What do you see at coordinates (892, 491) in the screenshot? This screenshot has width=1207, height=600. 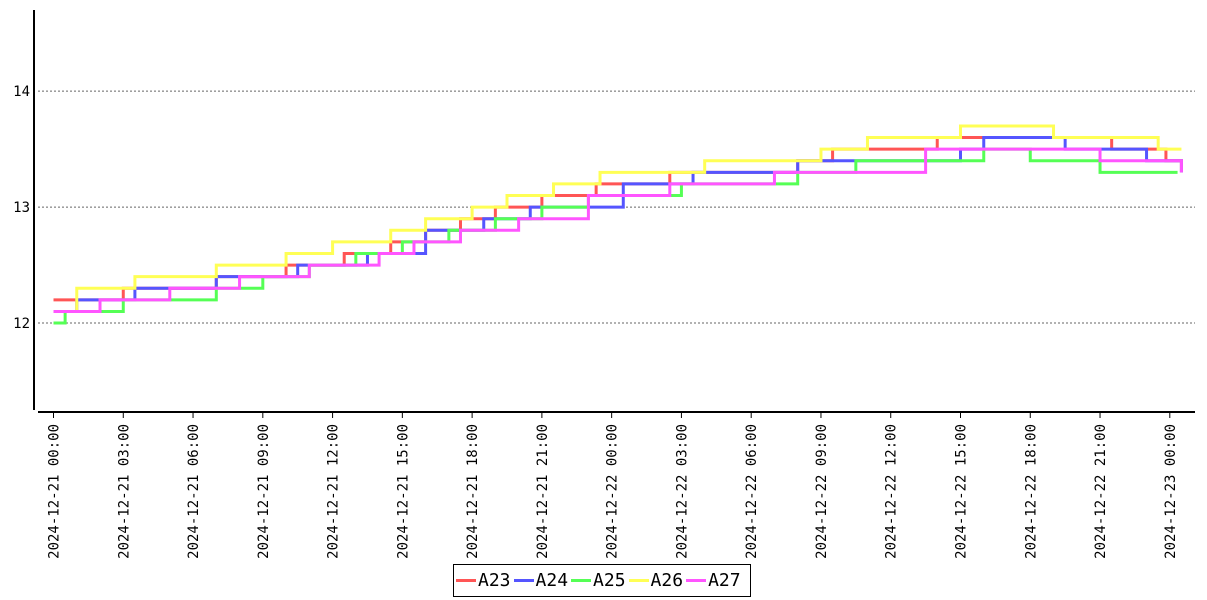 I see `x-tick-label: 2024-12-22 12:00` at bounding box center [892, 491].